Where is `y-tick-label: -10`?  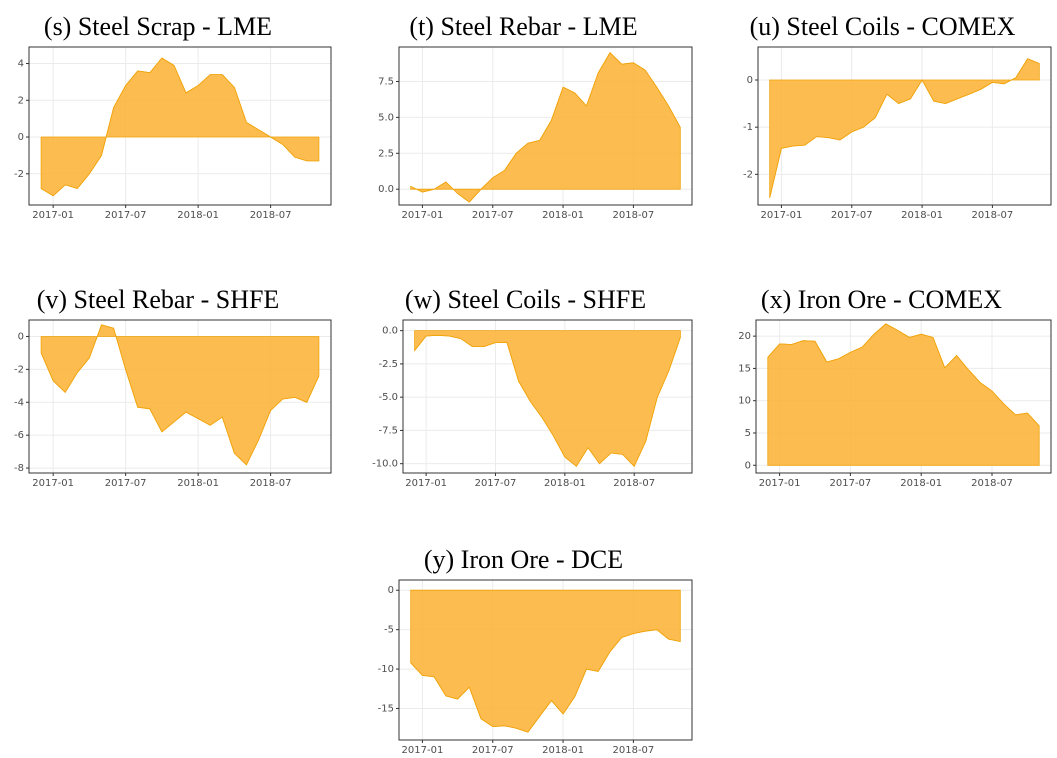
y-tick-label: -10 is located at coordinates (386, 669).